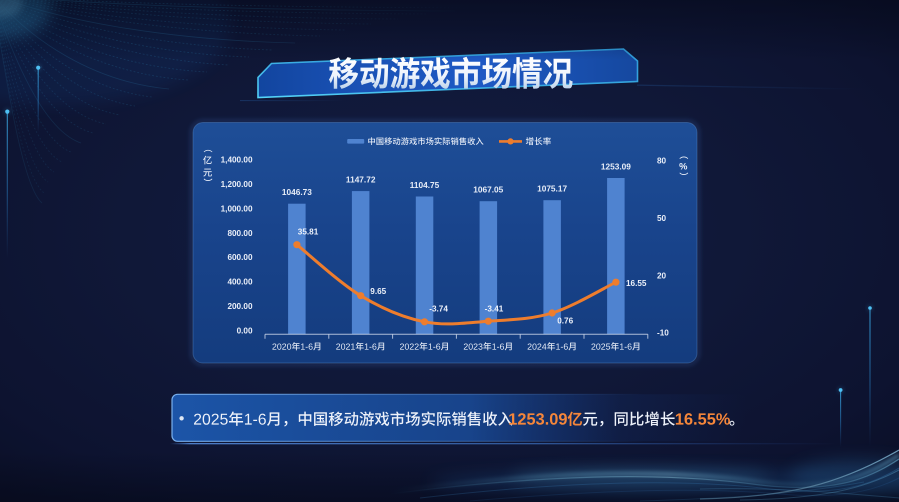 This screenshot has width=899, height=502. I want to click on svg-text: 1075.17, so click(552, 189).